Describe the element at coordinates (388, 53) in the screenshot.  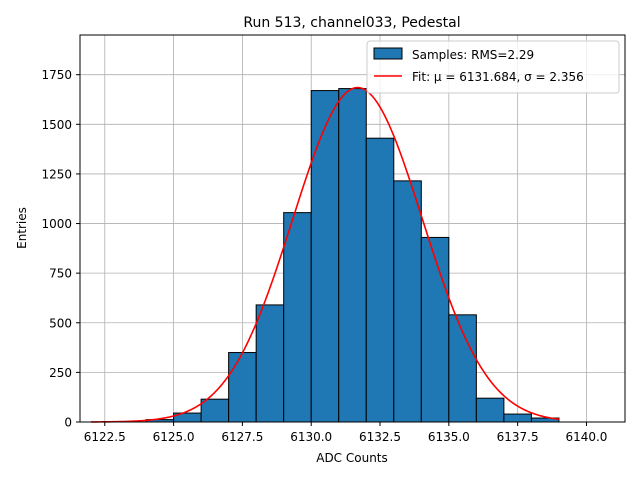
I see `legend-bar-swatch` at that location.